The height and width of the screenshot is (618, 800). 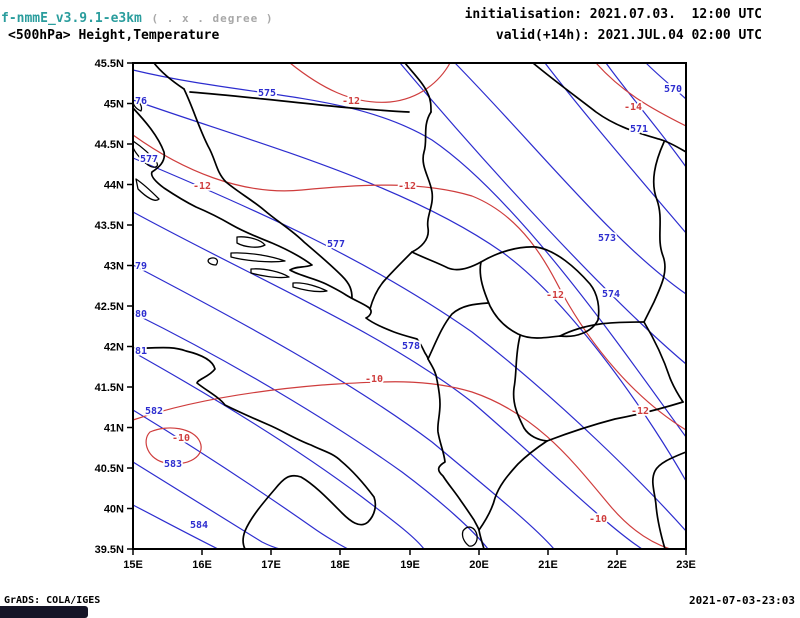 What do you see at coordinates (641, 94) in the screenshot?
I see `temperature-contour--14` at bounding box center [641, 94].